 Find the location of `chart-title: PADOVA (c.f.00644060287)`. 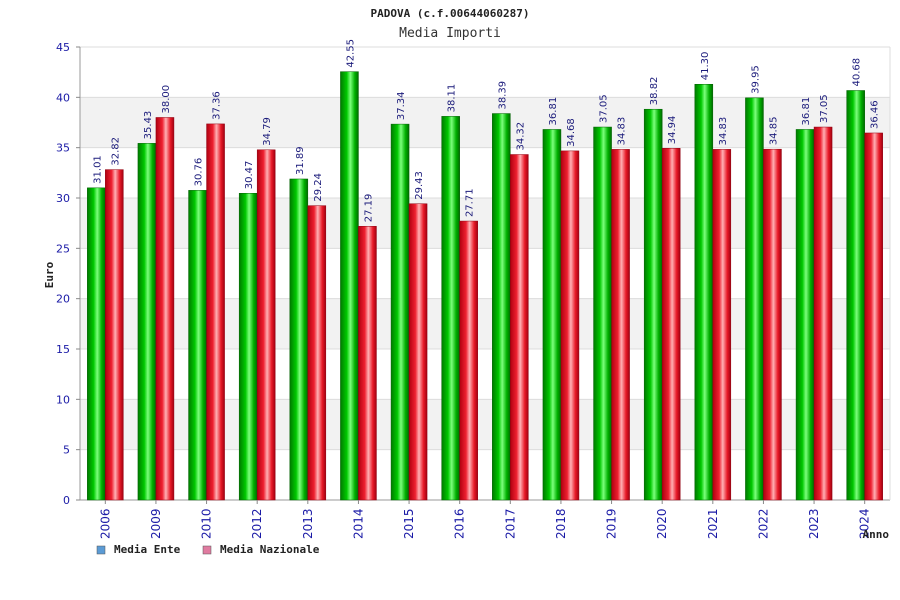

chart-title: PADOVA (c.f.00644060287) is located at coordinates (450, 13).